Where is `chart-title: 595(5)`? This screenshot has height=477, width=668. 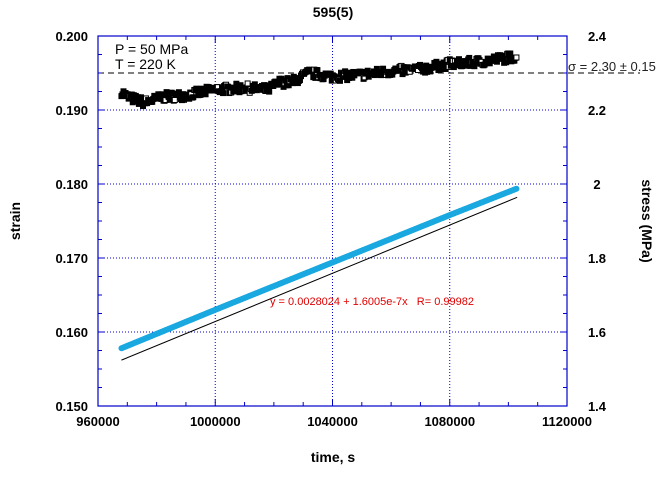
chart-title: 595(5) is located at coordinates (333, 12).